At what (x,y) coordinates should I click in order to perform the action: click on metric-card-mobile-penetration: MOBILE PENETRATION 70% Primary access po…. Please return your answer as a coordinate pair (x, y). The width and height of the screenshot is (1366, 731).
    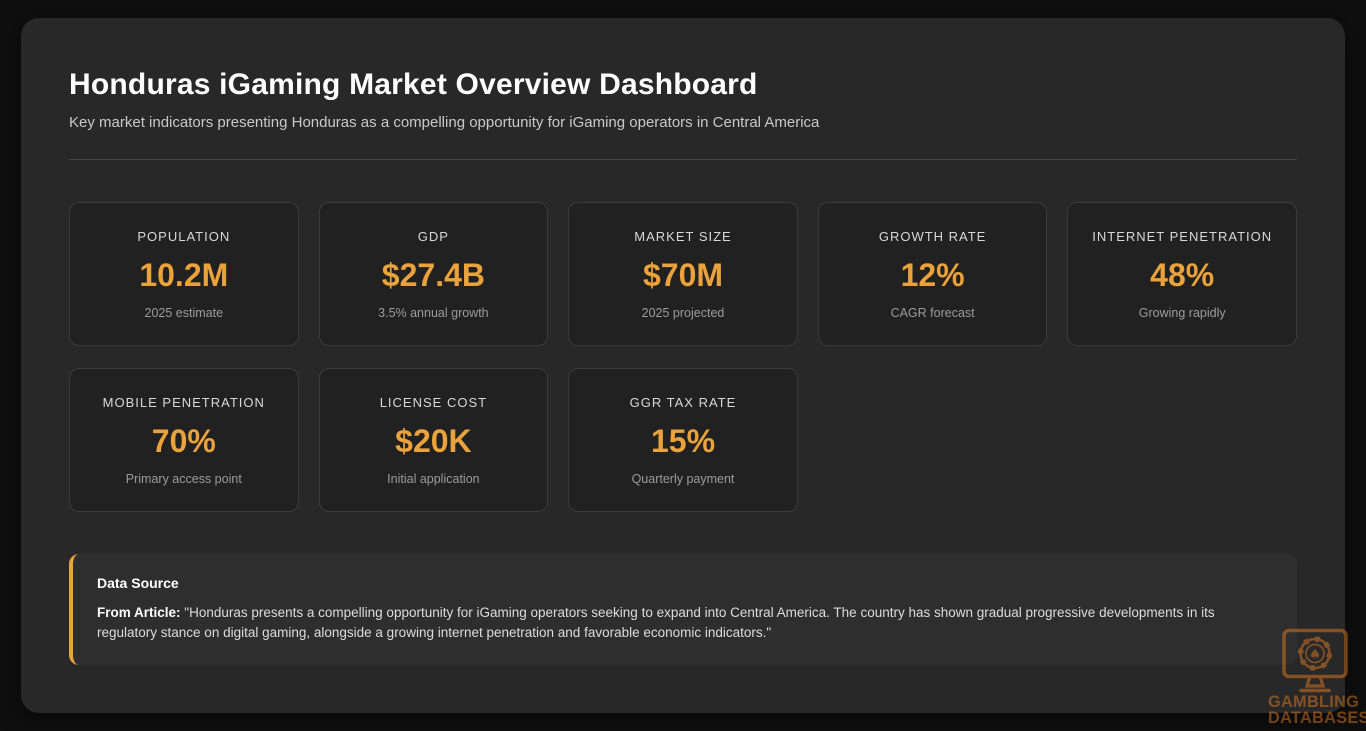
    Looking at the image, I should click on (184, 440).